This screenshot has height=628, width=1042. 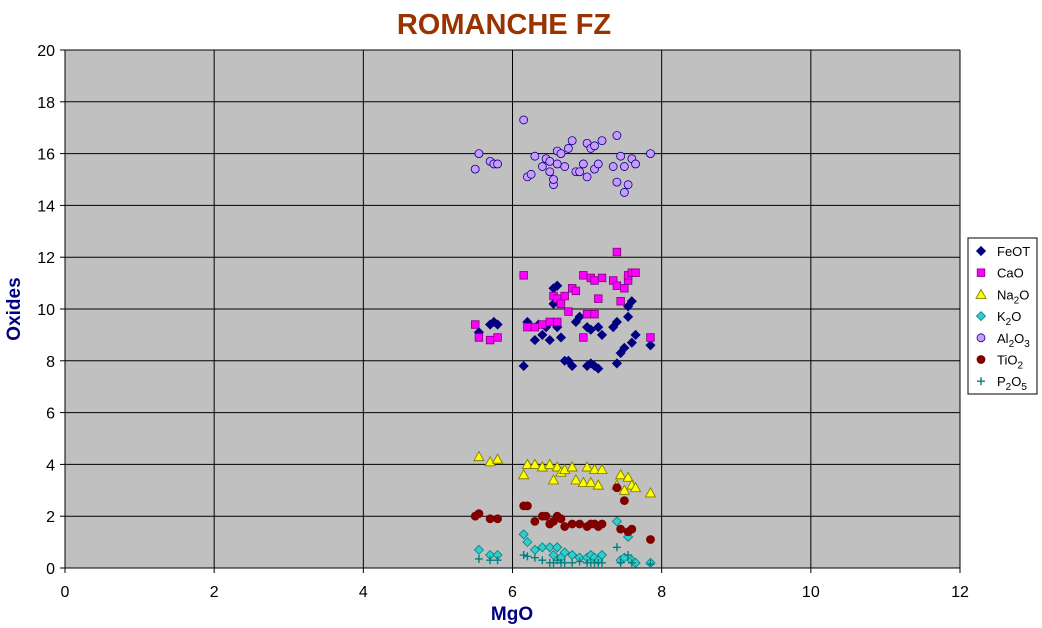 What do you see at coordinates (565, 474) in the screenshot?
I see `series-Na2O` at bounding box center [565, 474].